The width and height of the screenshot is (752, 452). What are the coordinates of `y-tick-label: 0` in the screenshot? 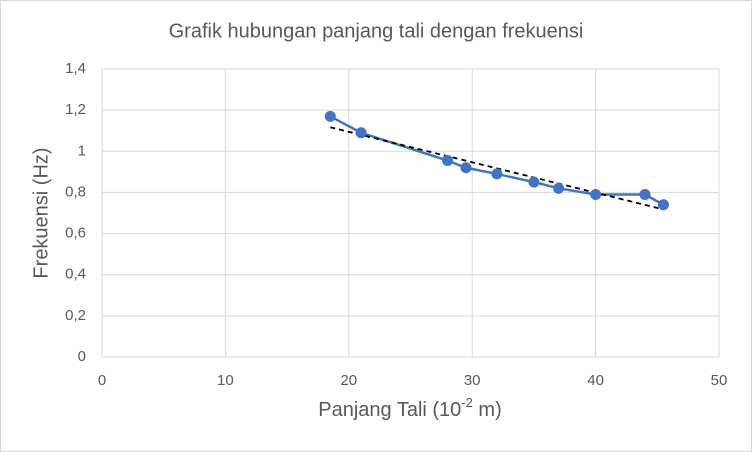 It's located at (82, 356).